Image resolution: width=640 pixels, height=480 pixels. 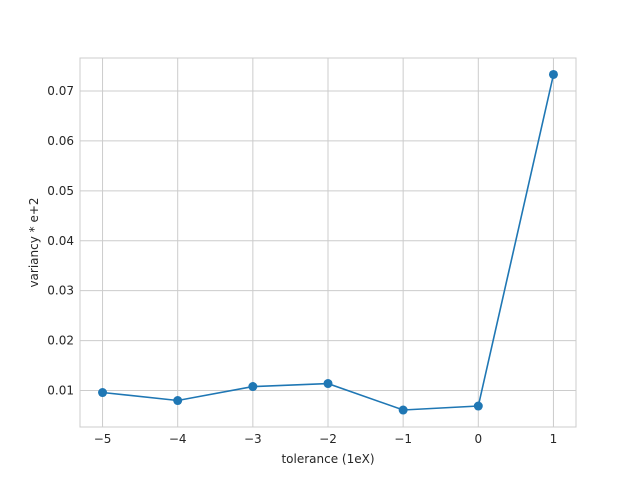 I want to click on y-axis: 0.01 0.02 0.03 0.04 0.05 0.06 0.07, so click(x=60, y=241).